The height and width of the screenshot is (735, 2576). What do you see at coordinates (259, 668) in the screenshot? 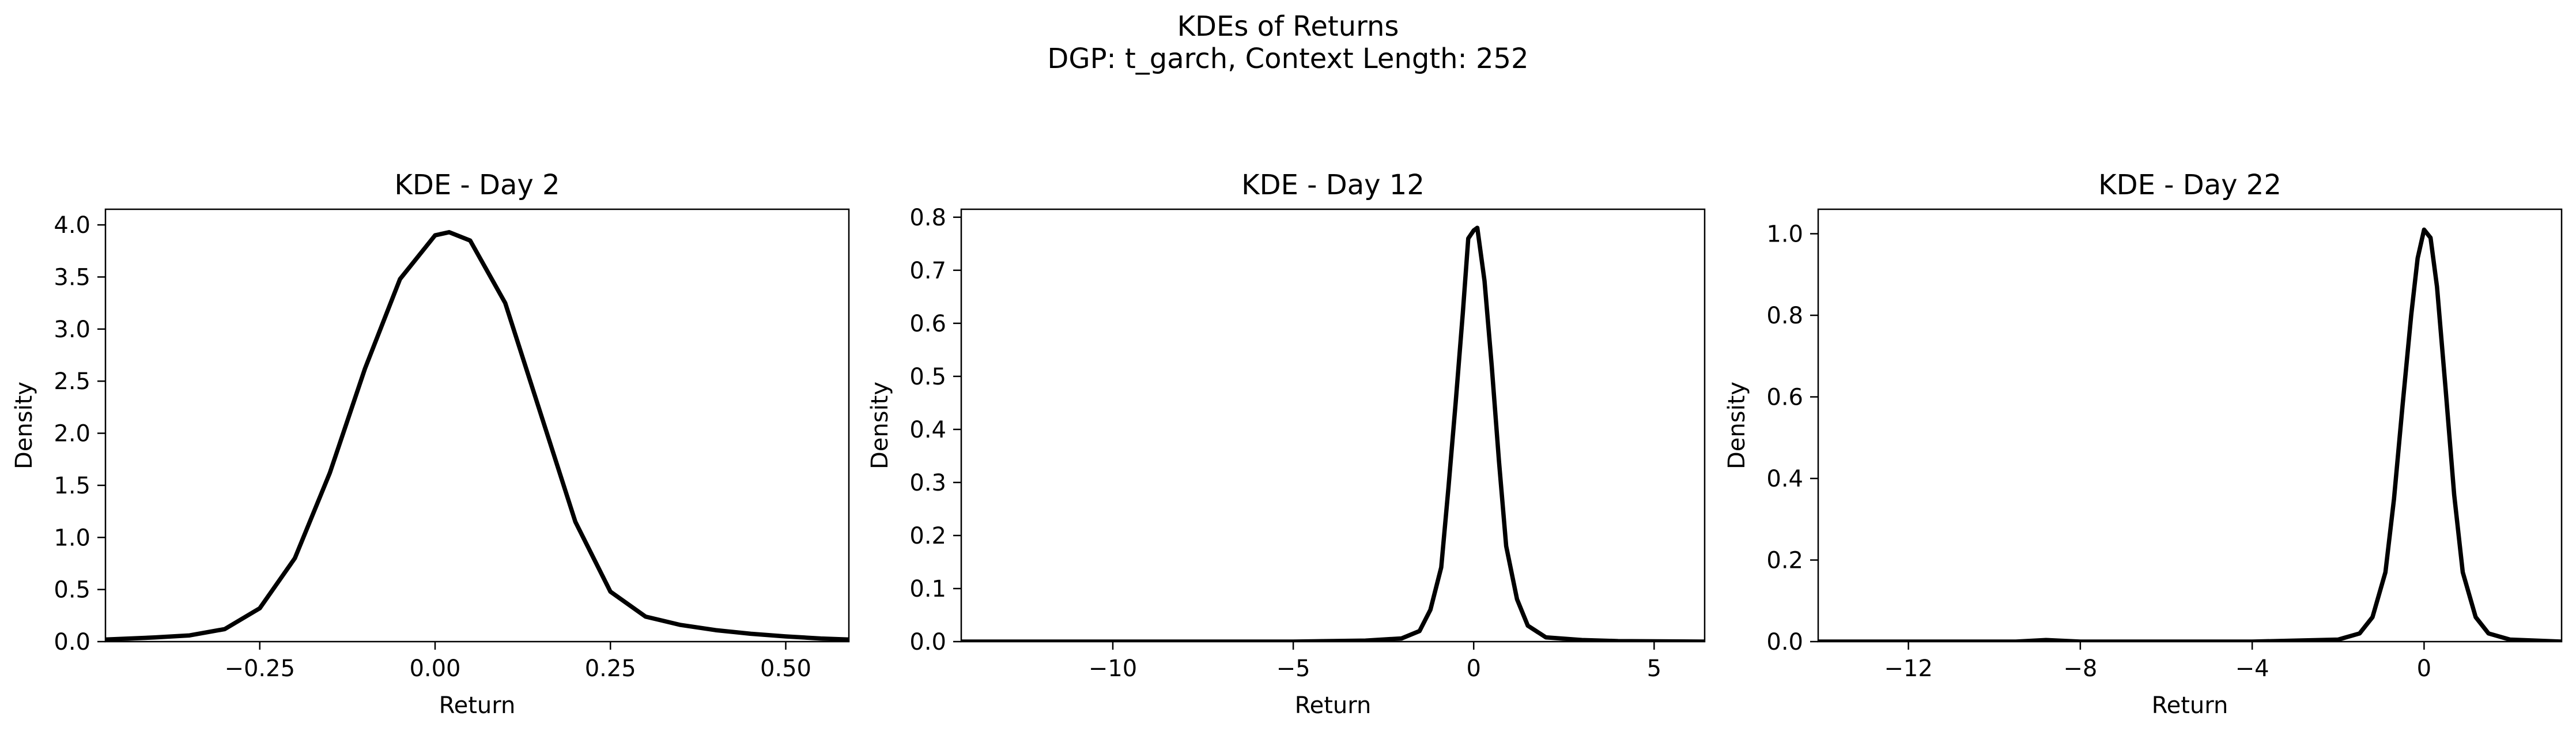
I see `x-tick-label: −0.25` at bounding box center [259, 668].